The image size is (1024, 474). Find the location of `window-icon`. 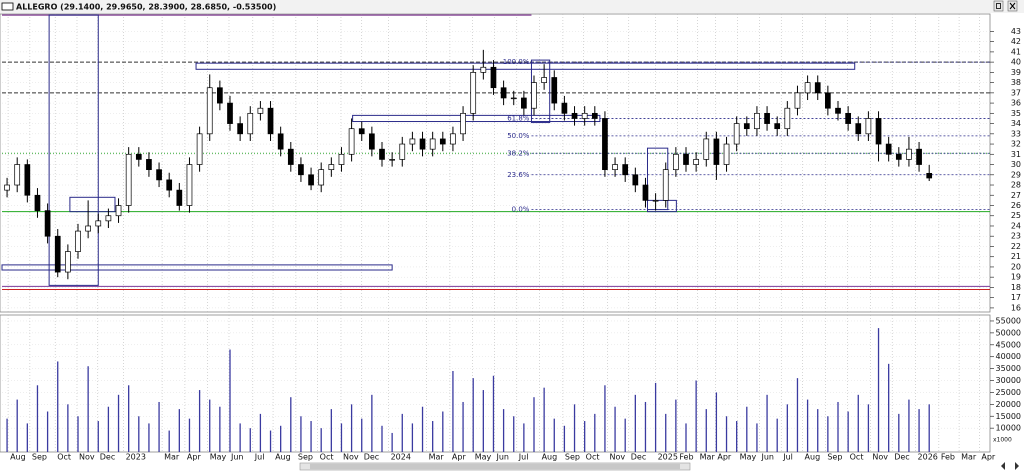

window-icon is located at coordinates (7, 6).